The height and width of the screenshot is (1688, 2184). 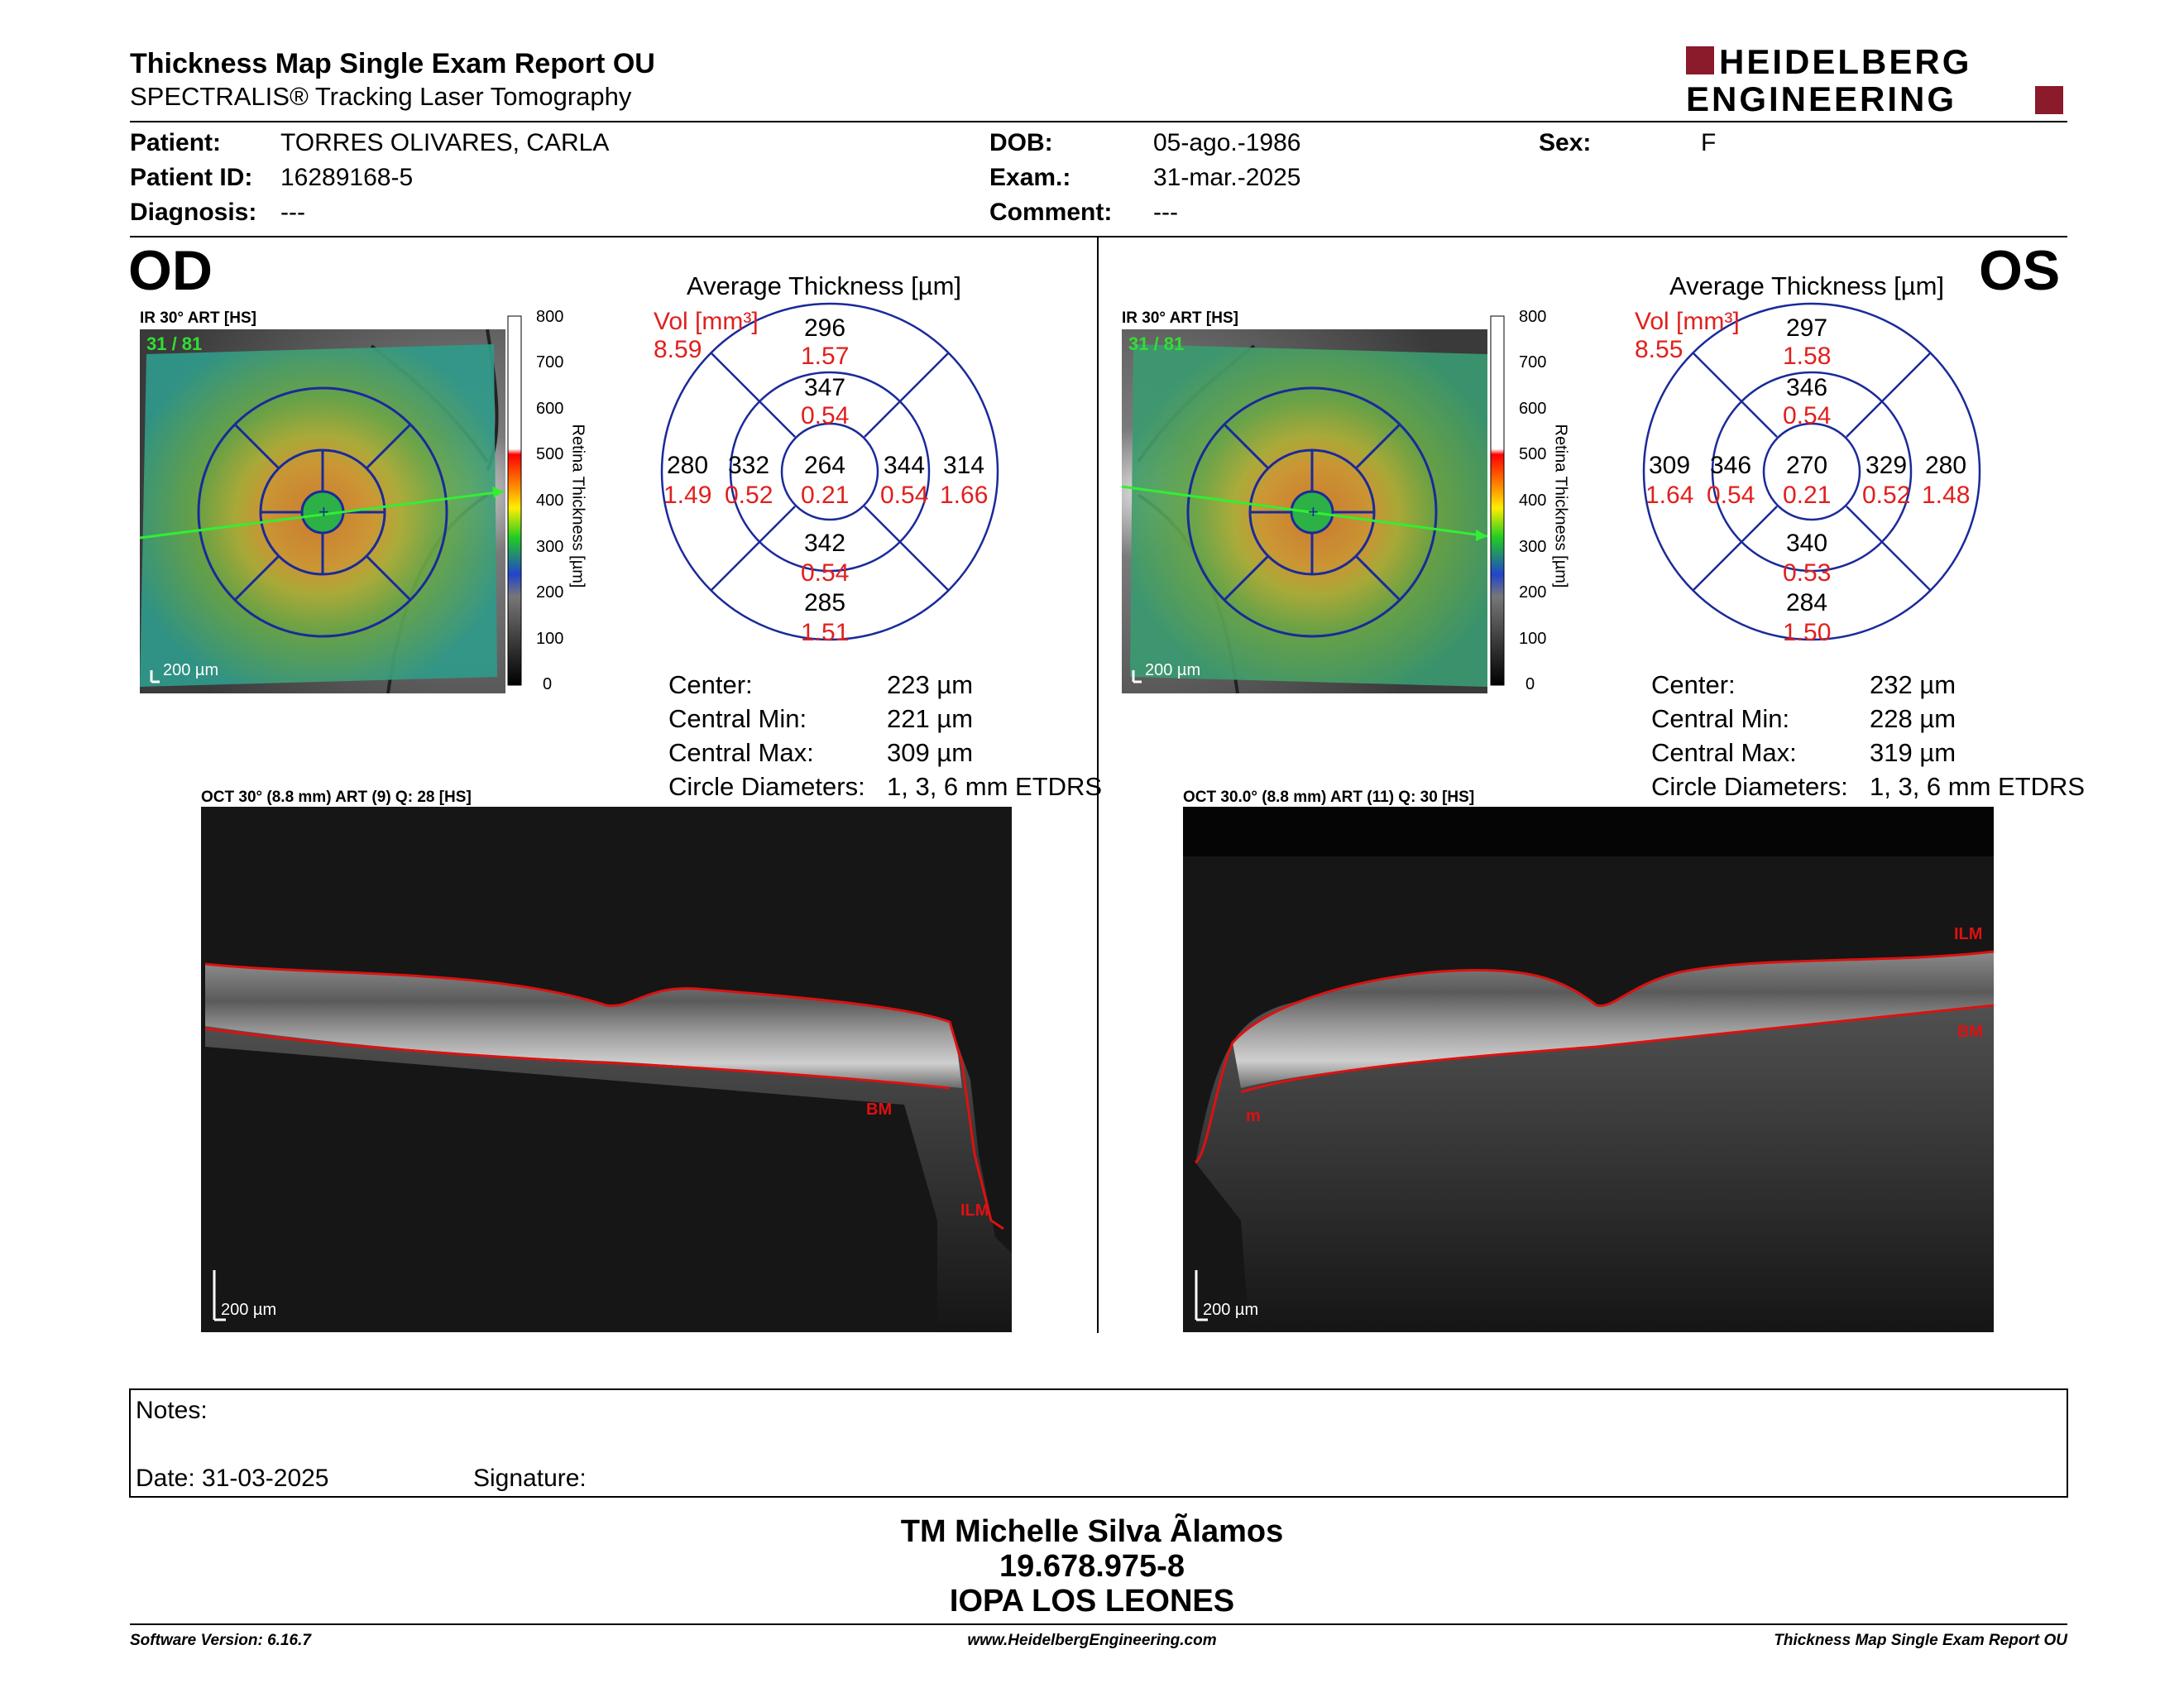 I want to click on os-min-label: Central Min:, so click(x=1720, y=718).